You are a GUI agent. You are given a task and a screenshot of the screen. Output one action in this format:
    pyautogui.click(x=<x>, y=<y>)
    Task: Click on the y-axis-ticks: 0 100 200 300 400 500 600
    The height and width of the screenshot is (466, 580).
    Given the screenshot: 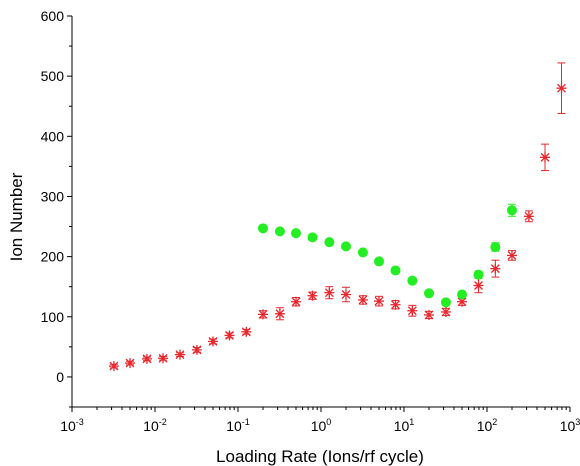 What is the action you would take?
    pyautogui.click(x=56, y=208)
    